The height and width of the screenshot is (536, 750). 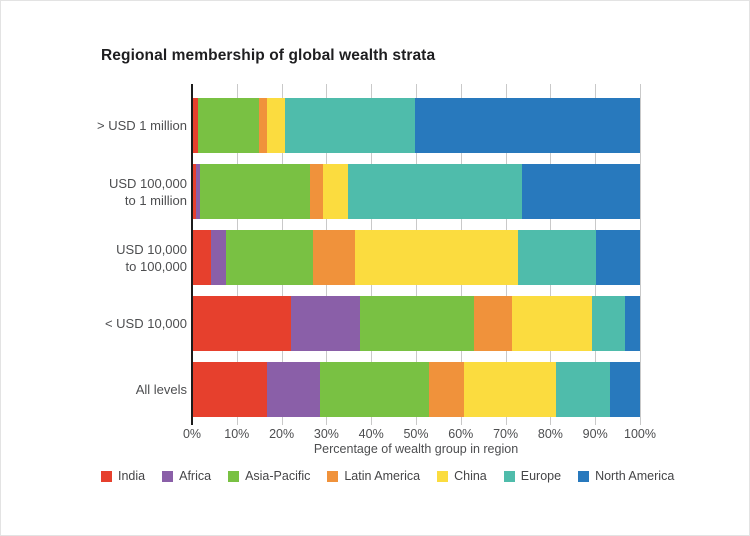 What do you see at coordinates (326, 434) in the screenshot?
I see `x-tick-label: 30%` at bounding box center [326, 434].